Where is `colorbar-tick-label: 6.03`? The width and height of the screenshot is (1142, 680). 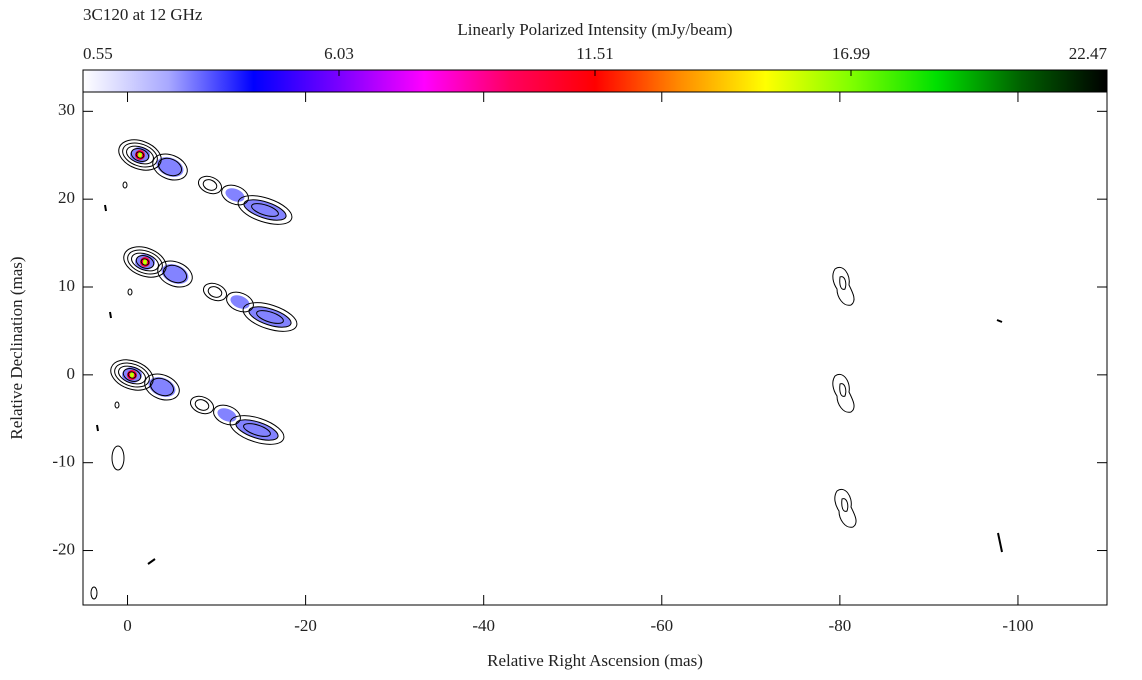
colorbar-tick-label: 6.03 is located at coordinates (339, 53).